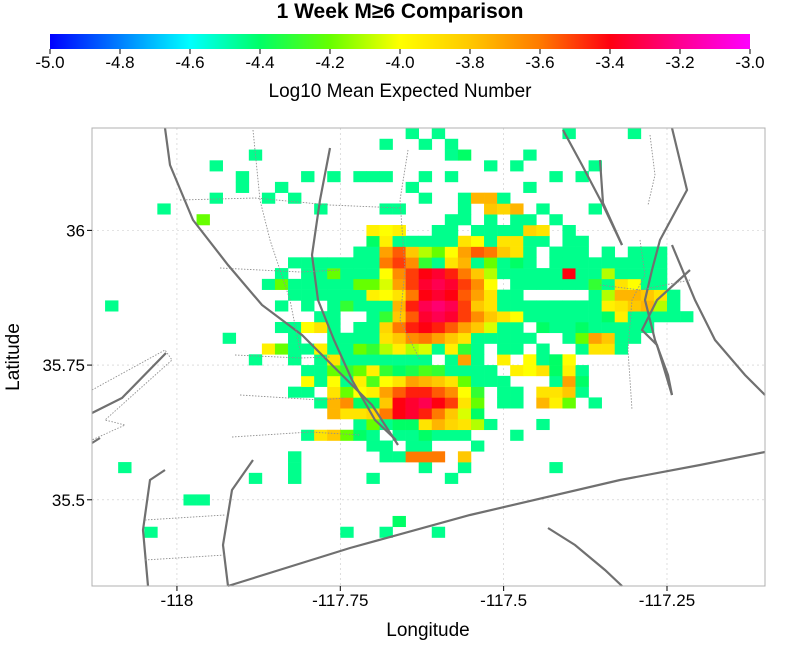 This screenshot has height=649, width=800. What do you see at coordinates (665, 332) in the screenshot?
I see `fault-line` at bounding box center [665, 332].